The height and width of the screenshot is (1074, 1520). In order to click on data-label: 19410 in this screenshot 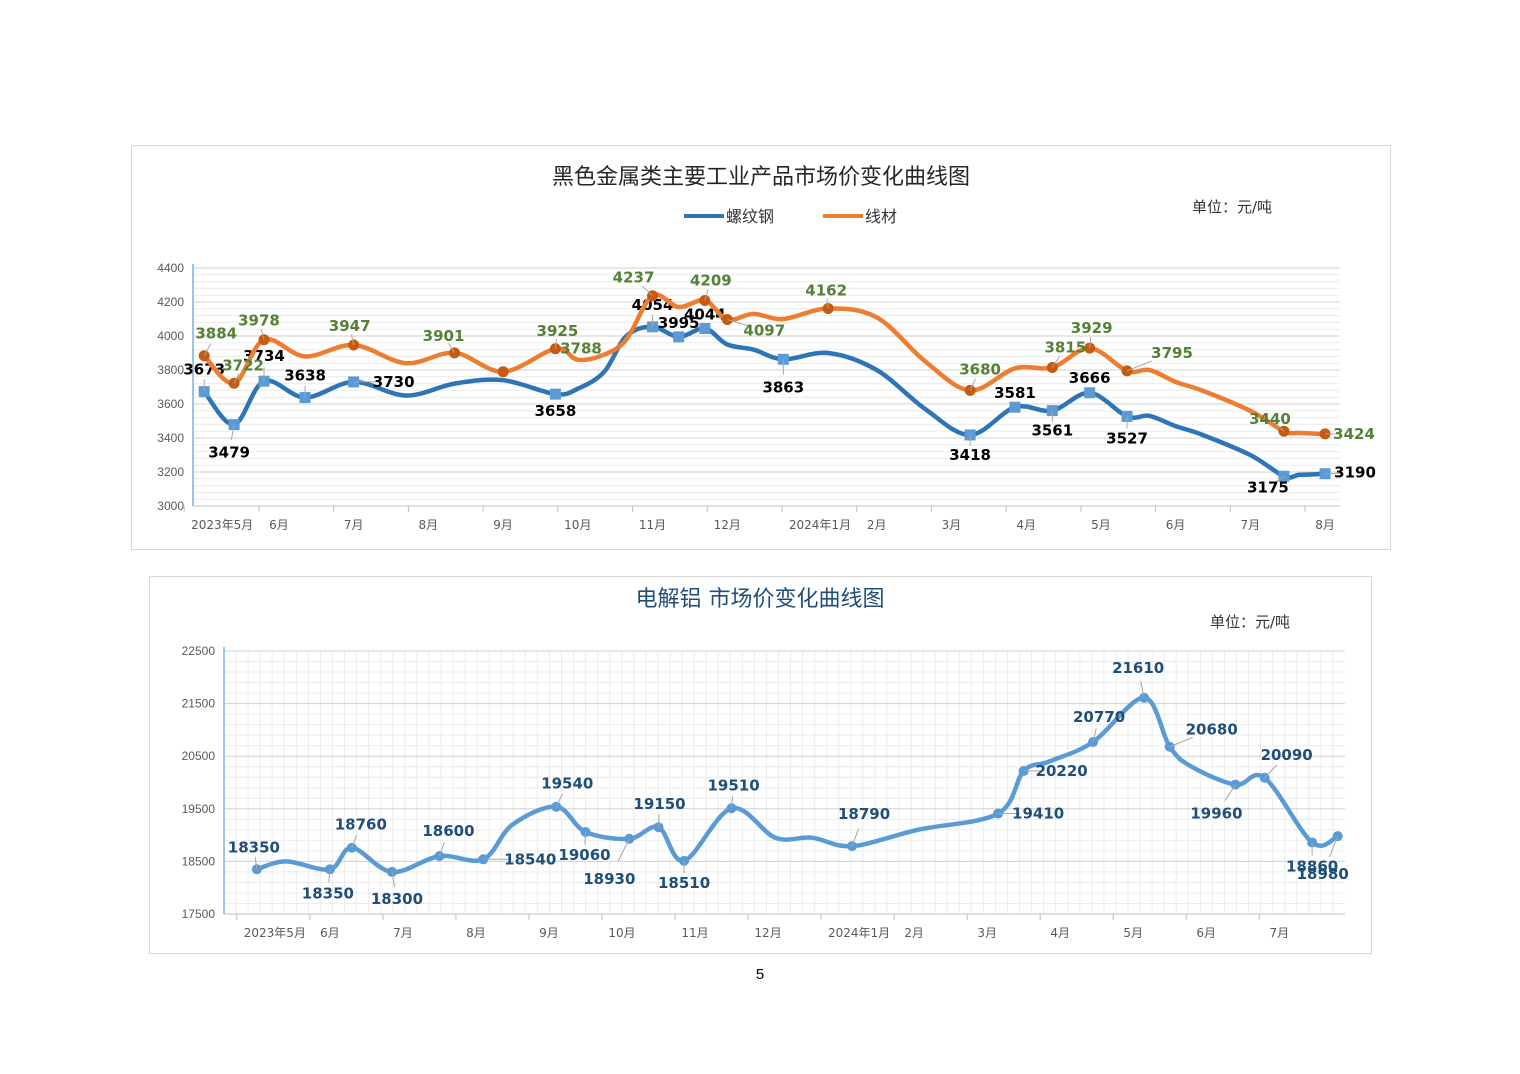, I will do `click(1038, 814)`.